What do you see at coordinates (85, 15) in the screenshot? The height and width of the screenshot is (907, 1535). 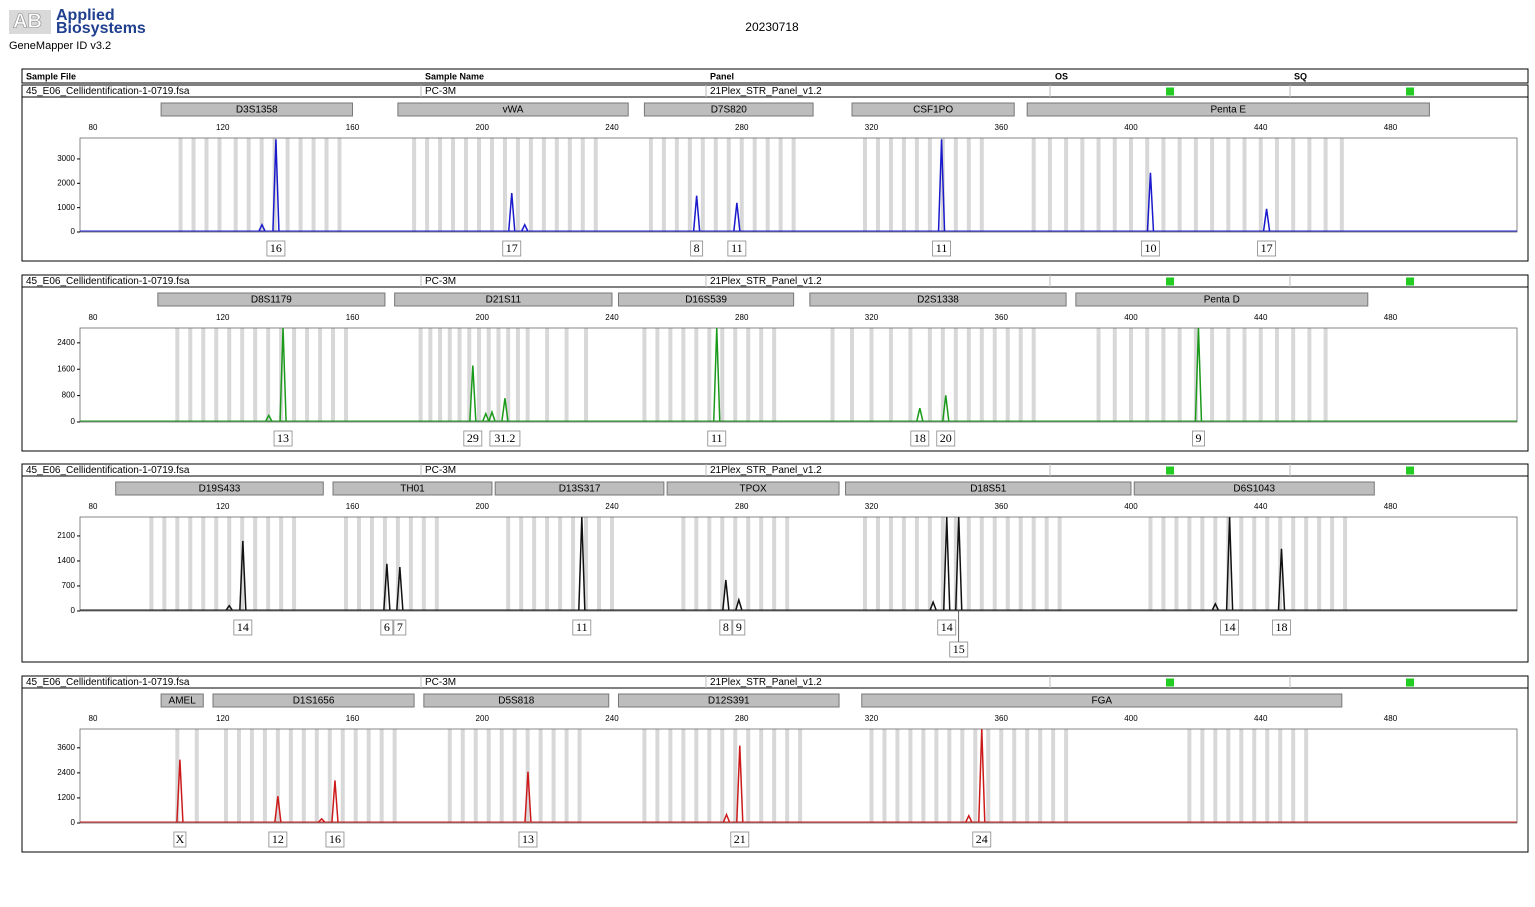 I see `logo-line1: Applied` at bounding box center [85, 15].